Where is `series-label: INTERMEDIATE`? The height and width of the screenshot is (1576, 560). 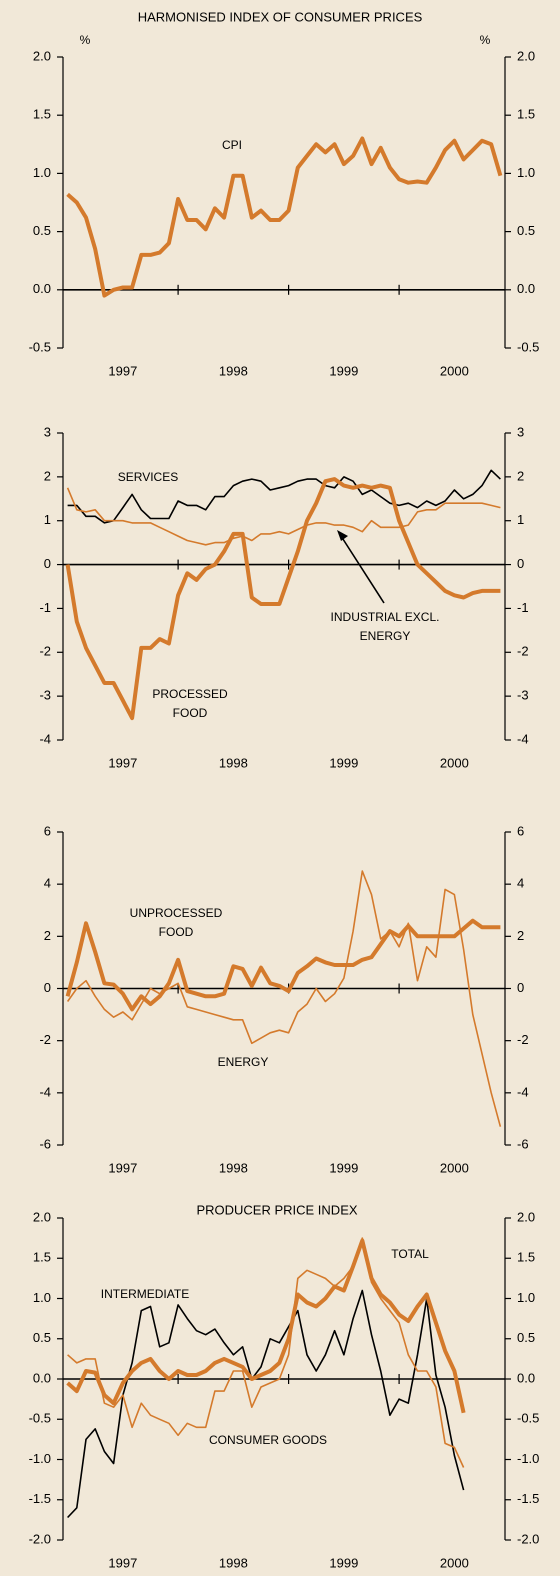
series-label: INTERMEDIATE is located at coordinates (145, 1294).